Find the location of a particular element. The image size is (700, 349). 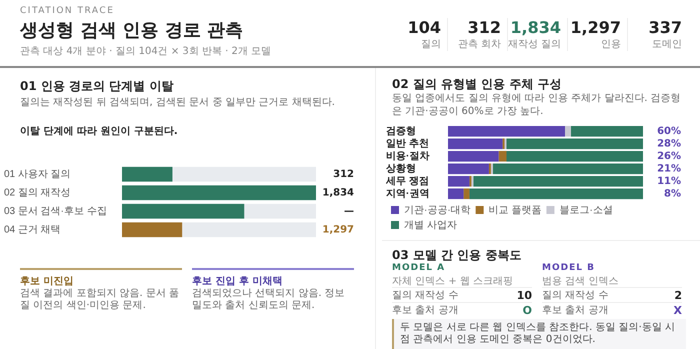

text: 범용 검색 인덱스 is located at coordinates (580, 281).